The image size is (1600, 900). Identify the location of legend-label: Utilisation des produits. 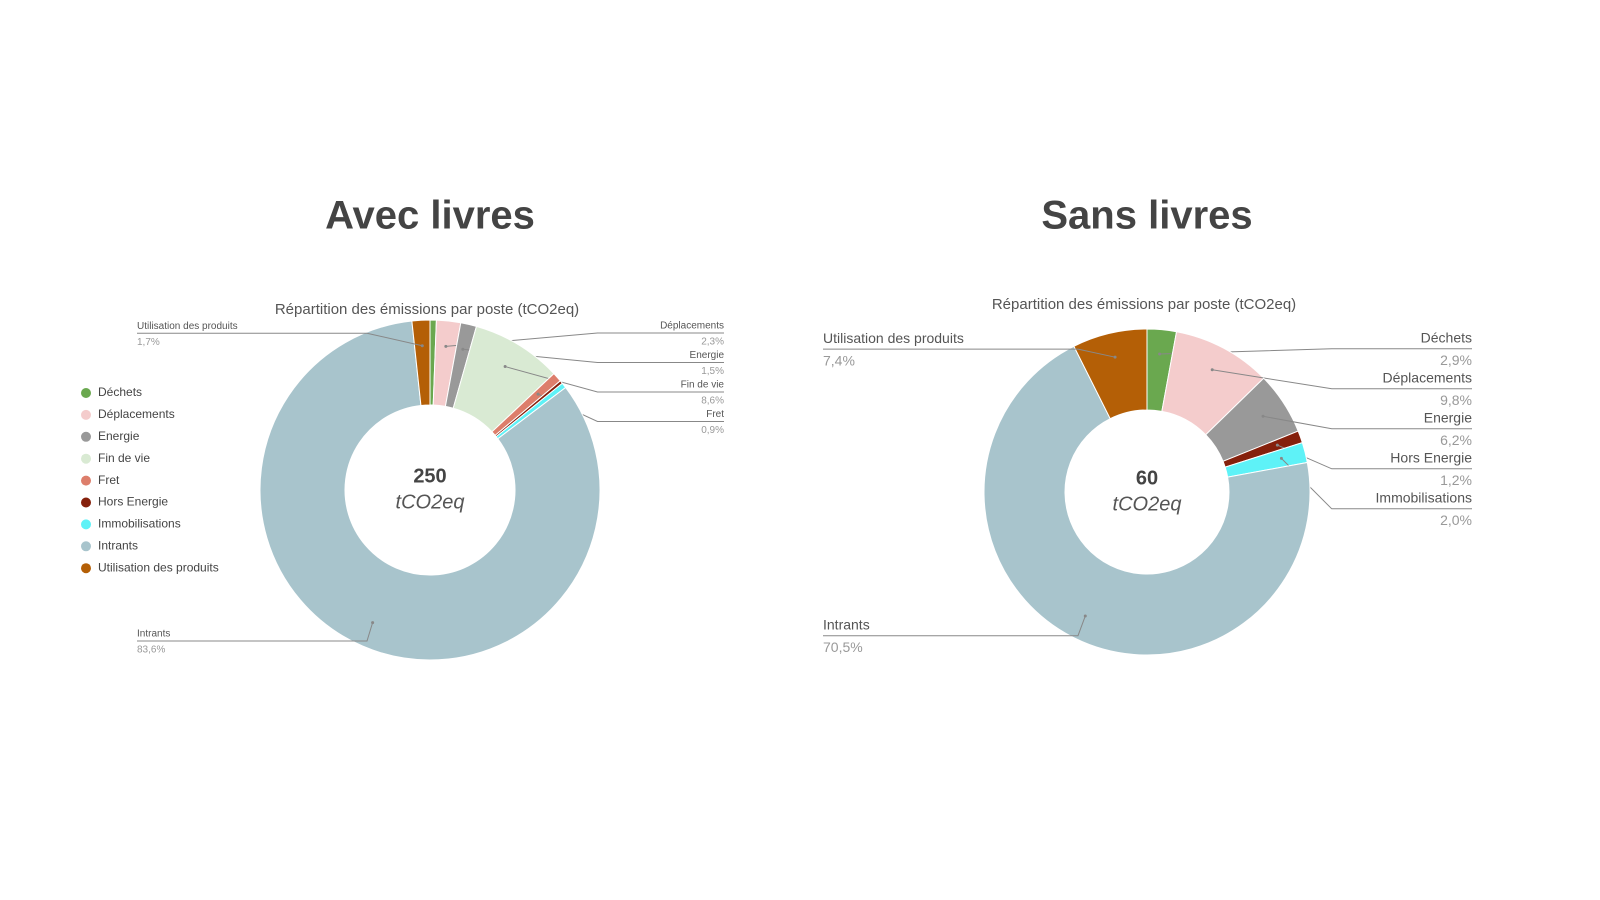
(158, 567).